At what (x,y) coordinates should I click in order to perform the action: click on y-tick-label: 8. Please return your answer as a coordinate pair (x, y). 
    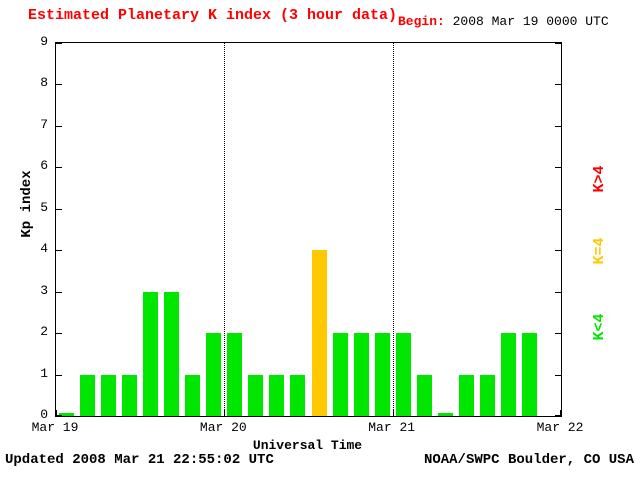
    Looking at the image, I should click on (44, 83).